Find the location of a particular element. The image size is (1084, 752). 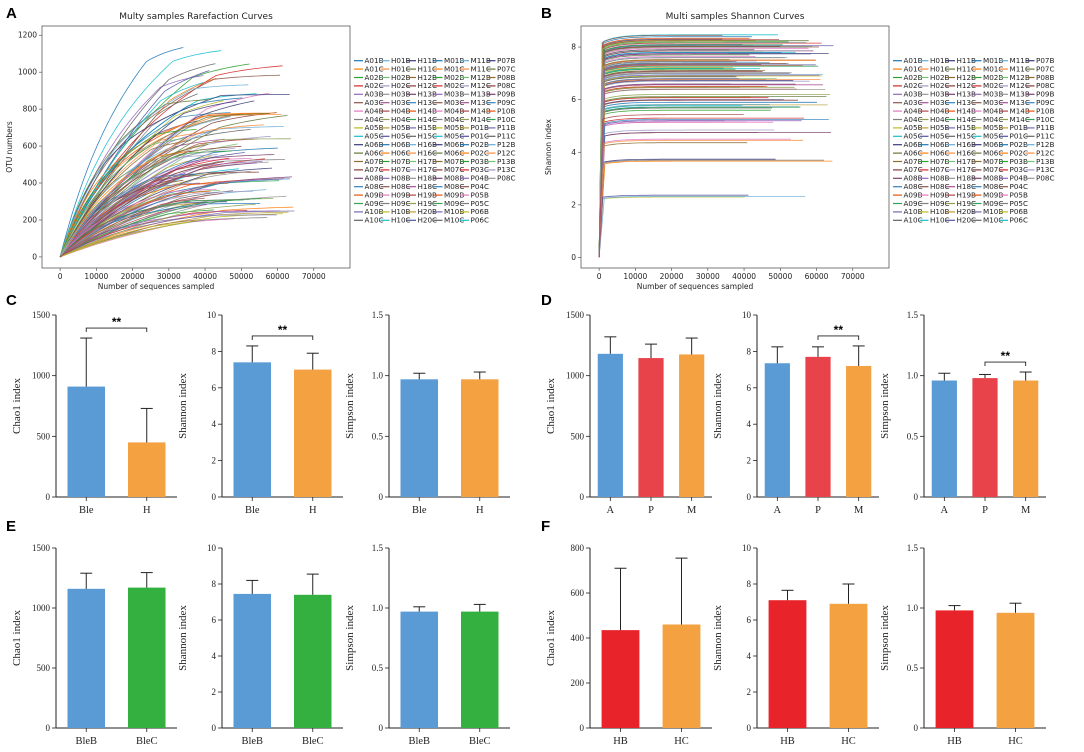

legend-label: M04B is located at coordinates (993, 110).